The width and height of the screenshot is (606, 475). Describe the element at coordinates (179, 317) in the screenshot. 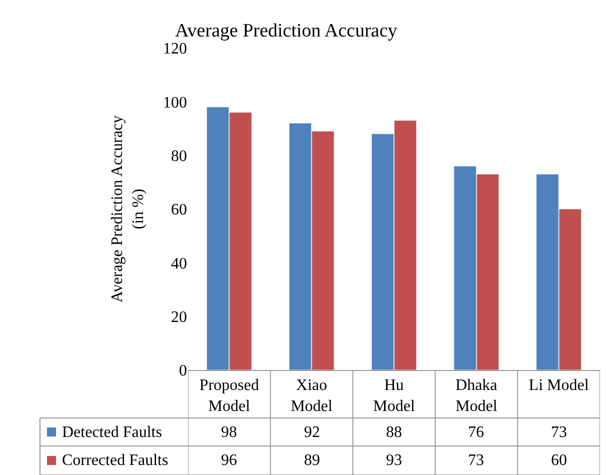

I see `y-tick-label: 20` at that location.